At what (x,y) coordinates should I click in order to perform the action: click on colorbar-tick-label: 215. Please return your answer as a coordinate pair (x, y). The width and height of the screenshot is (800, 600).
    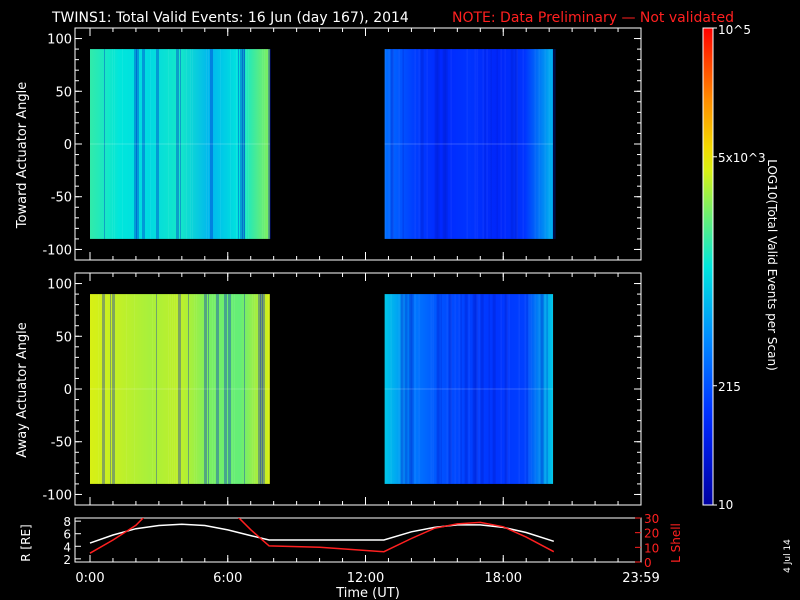
    Looking at the image, I should click on (729, 387).